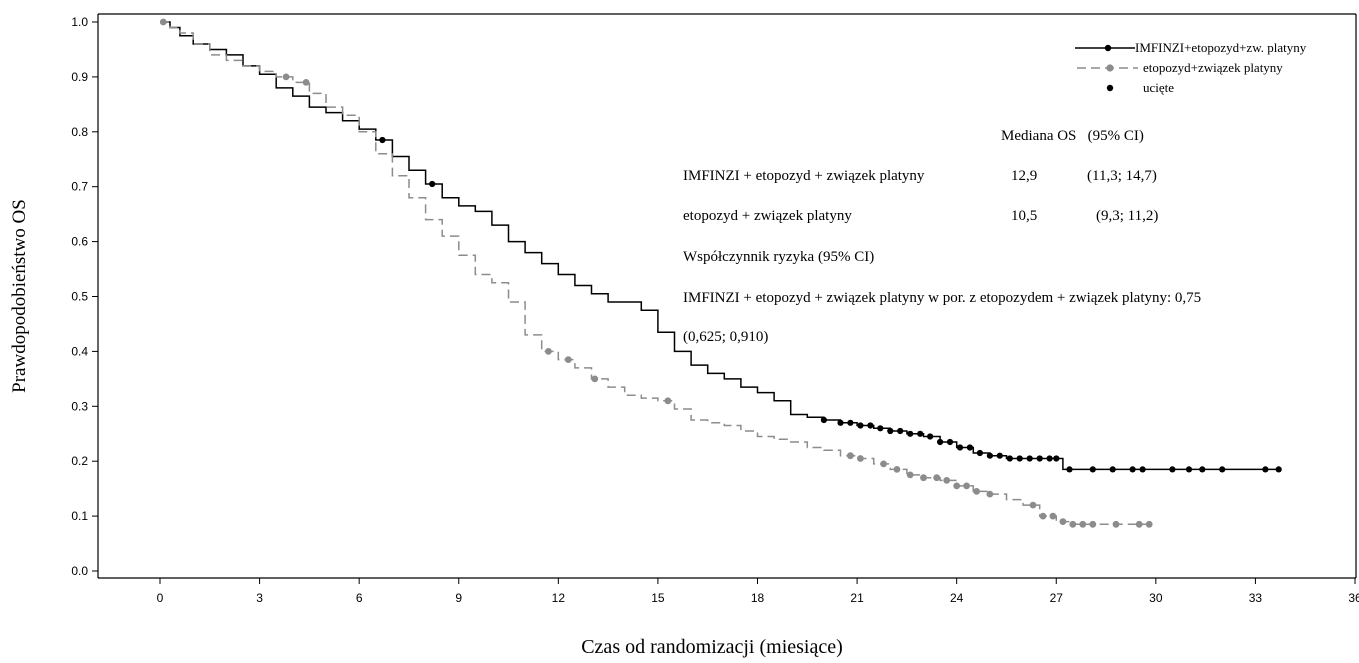 Image resolution: width=1359 pixels, height=663 pixels. What do you see at coordinates (1221, 47) in the screenshot?
I see `legend-label-imfinzi: IMFINZI+etopozyd+zw. platyny` at bounding box center [1221, 47].